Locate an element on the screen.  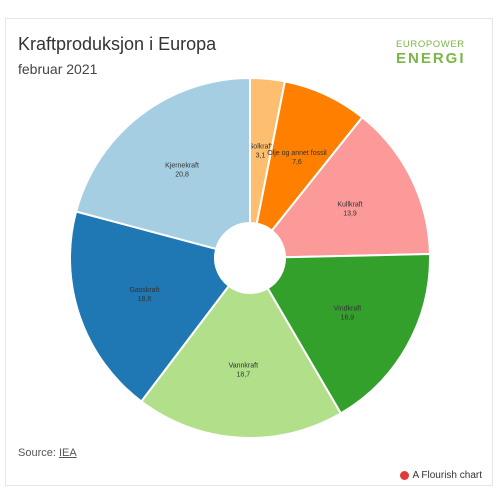
slice-label-kullkraft: Kullkraft is located at coordinates (349, 204).